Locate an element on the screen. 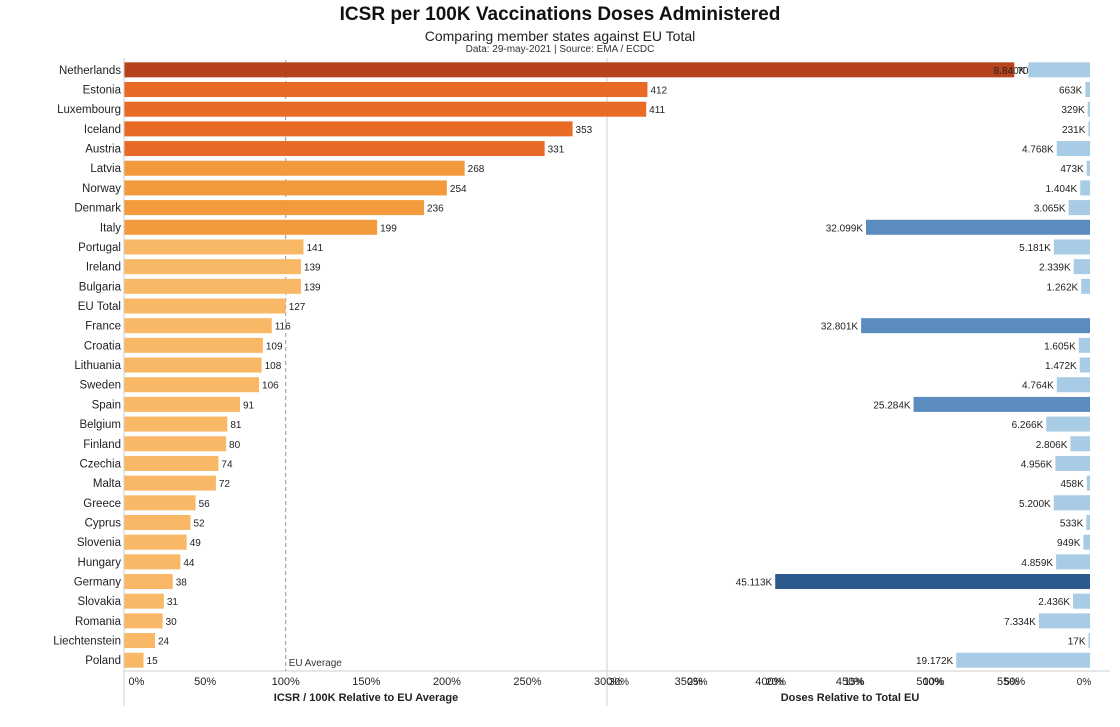 The image size is (1120, 727). left-axis-tick-label: 50% is located at coordinates (205, 682).